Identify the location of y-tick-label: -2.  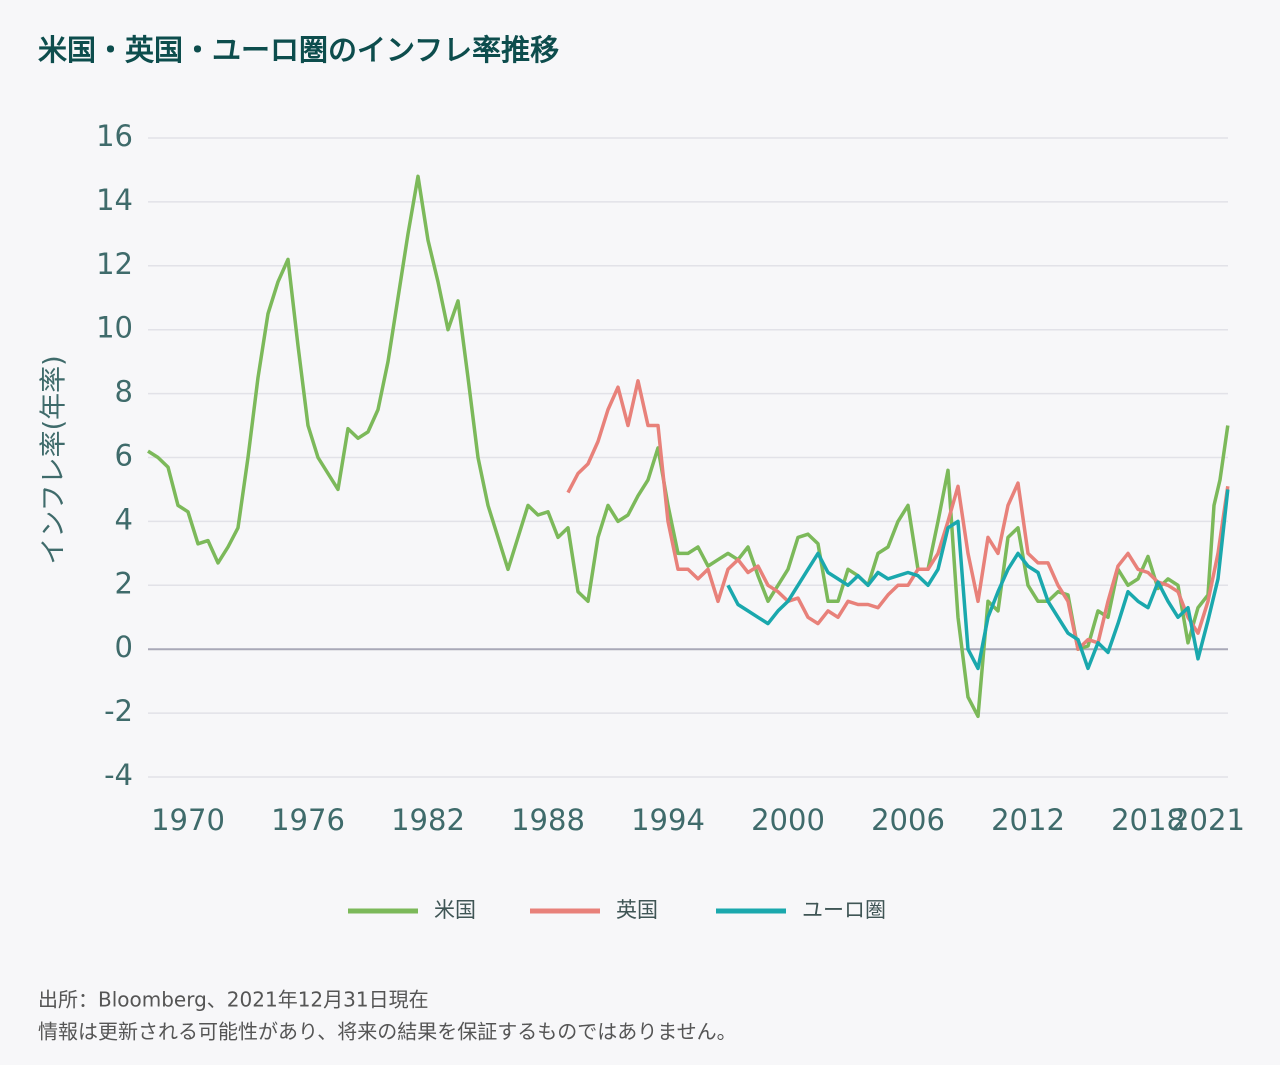
(118, 711).